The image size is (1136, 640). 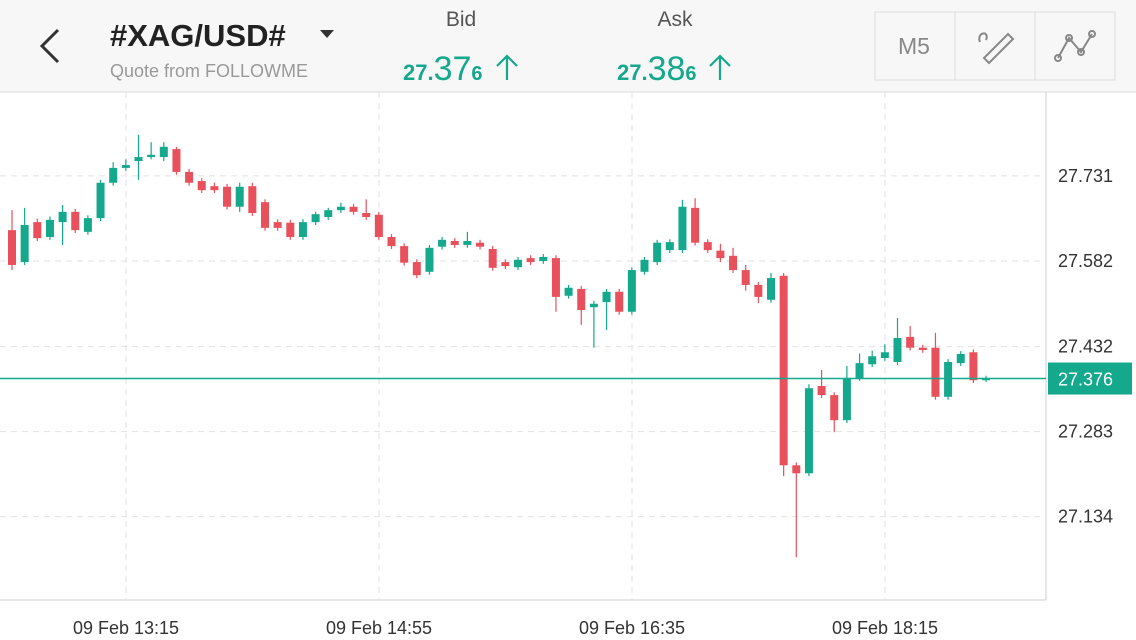 I want to click on draw-tool-button, so click(x=996, y=48).